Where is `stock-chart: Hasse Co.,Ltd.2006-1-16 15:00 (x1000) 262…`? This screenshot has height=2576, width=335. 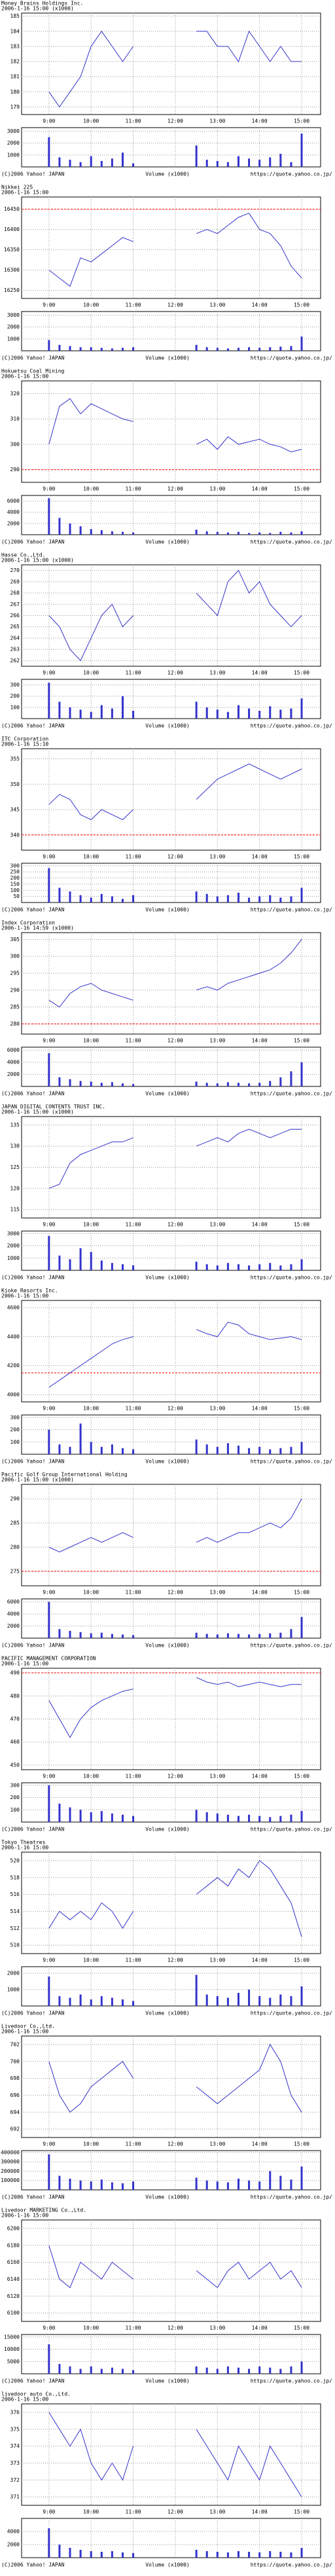
stock-chart: Hasse Co.,Ltd.2006-1-16 15:00 (x1000) 262… is located at coordinates (166, 640).